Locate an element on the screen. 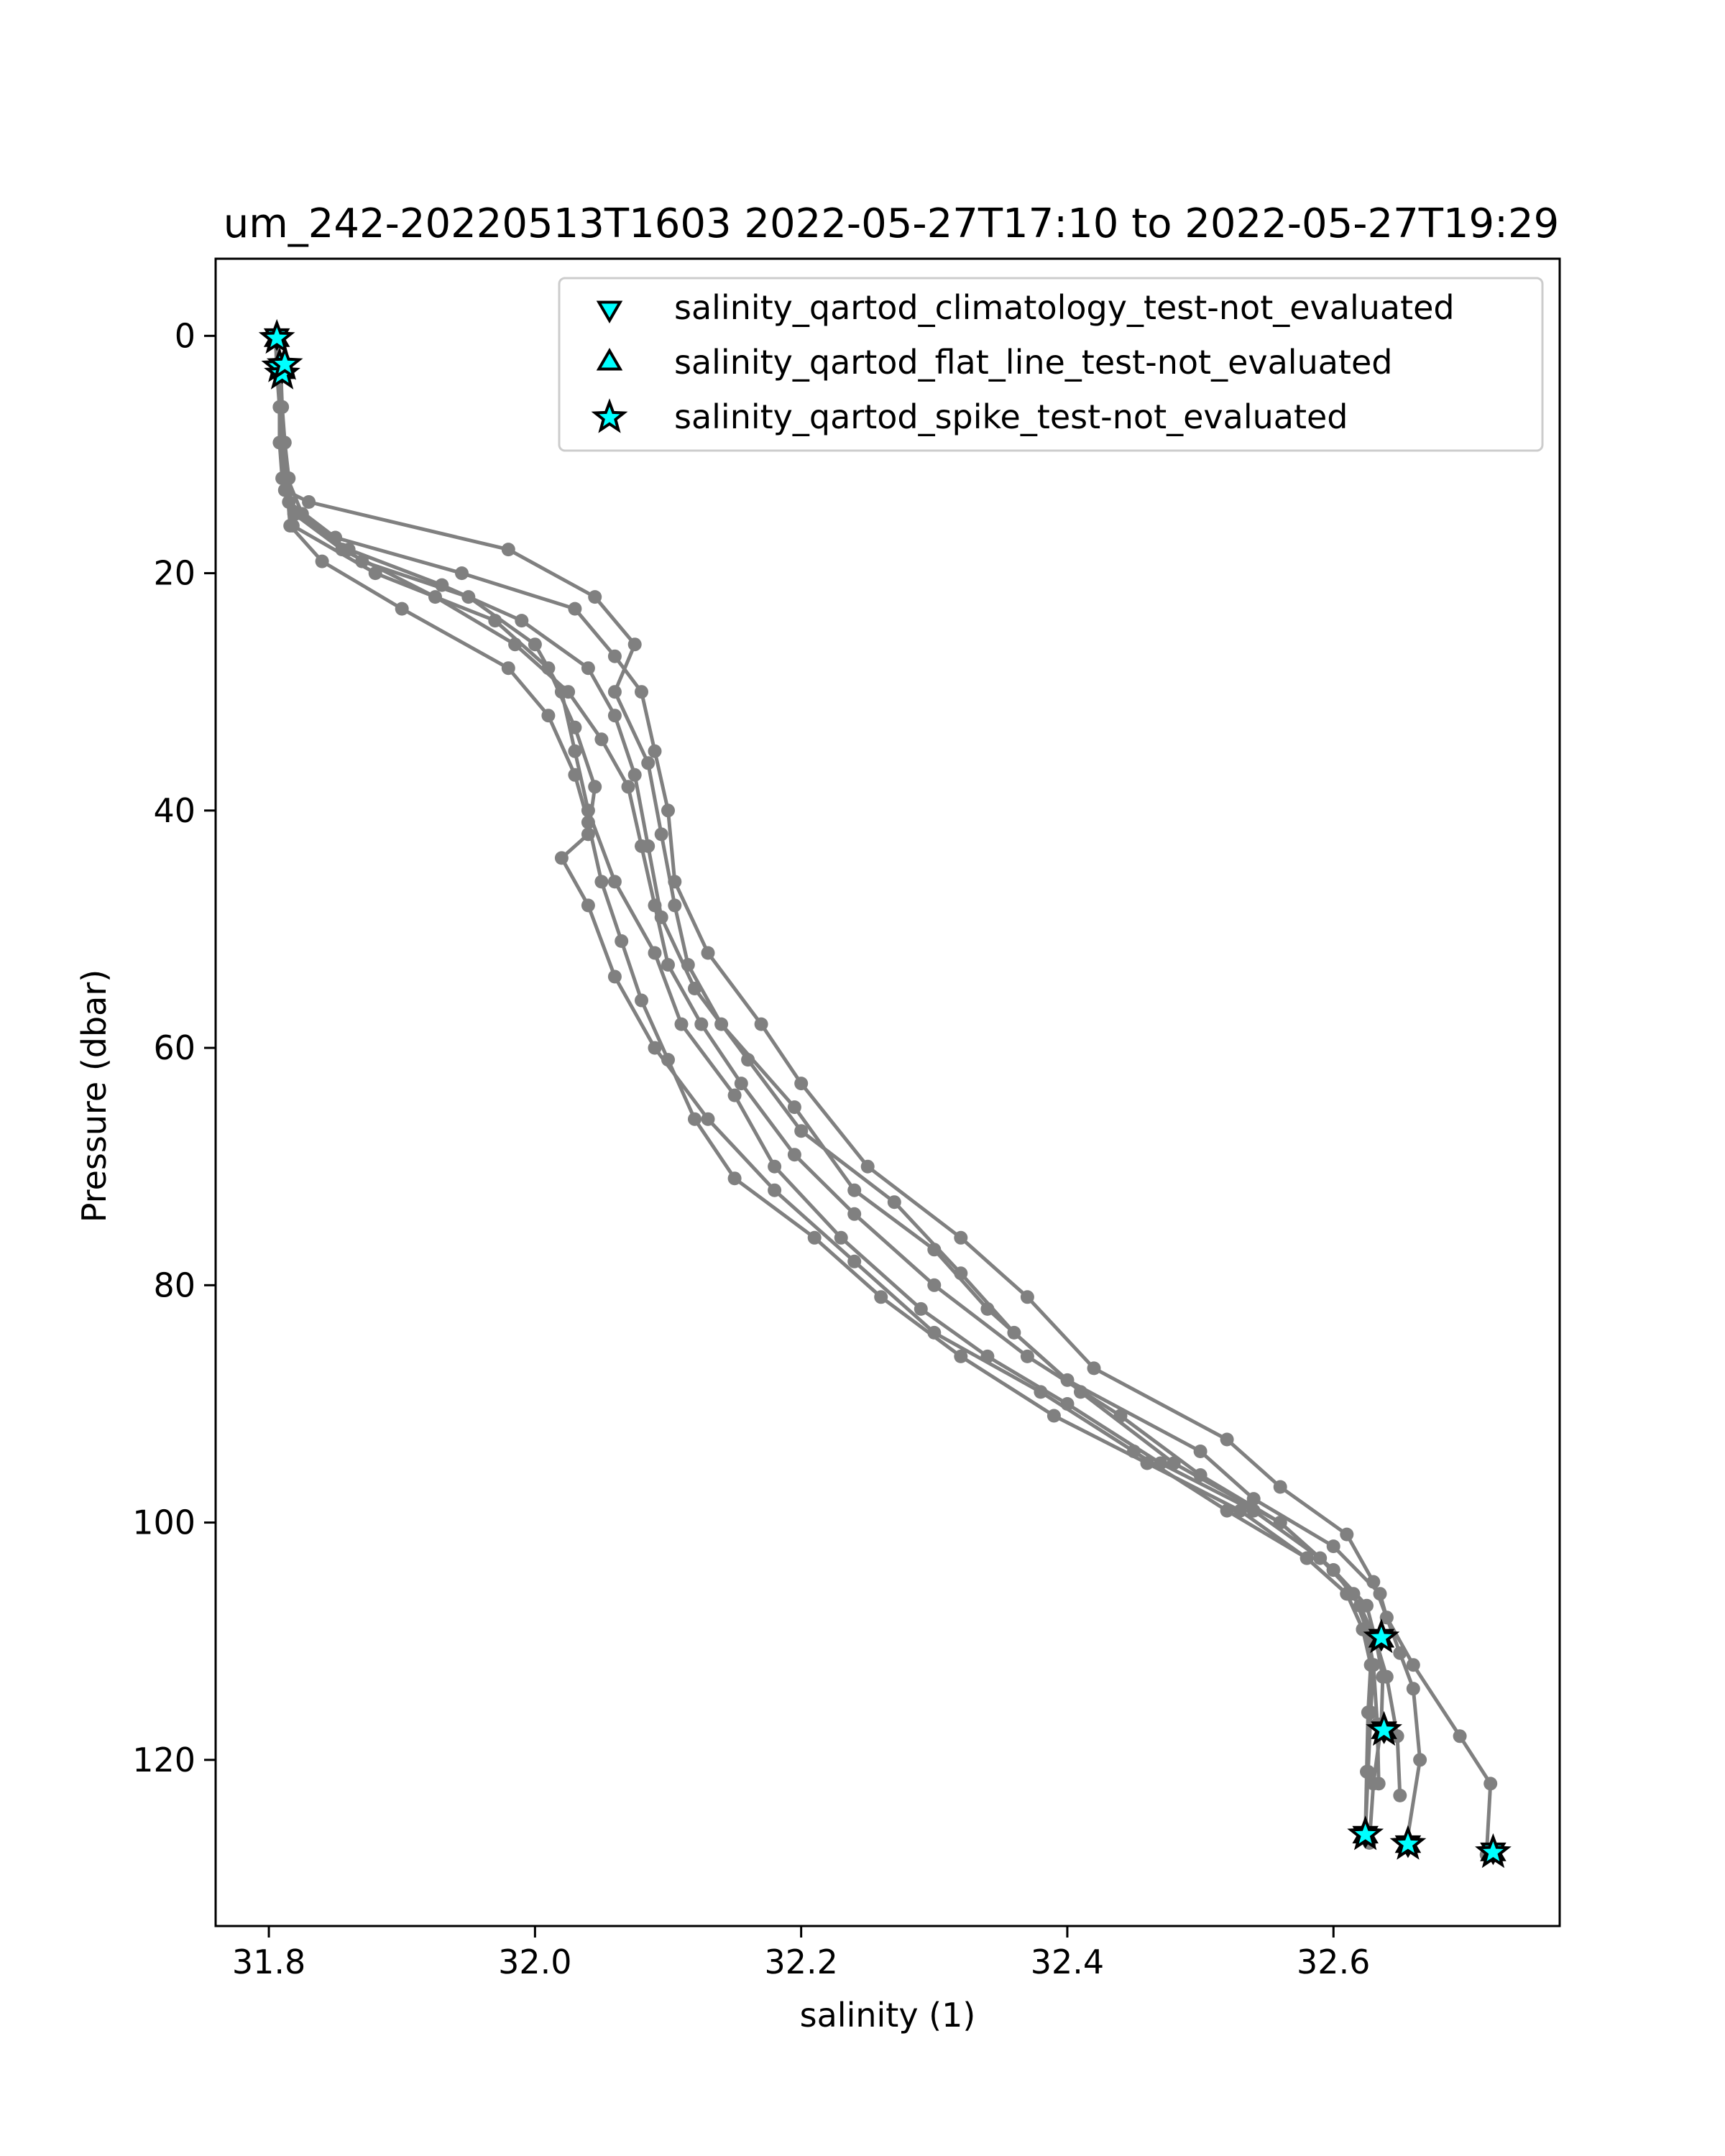  y-tick-label: 100 is located at coordinates (164, 1522).